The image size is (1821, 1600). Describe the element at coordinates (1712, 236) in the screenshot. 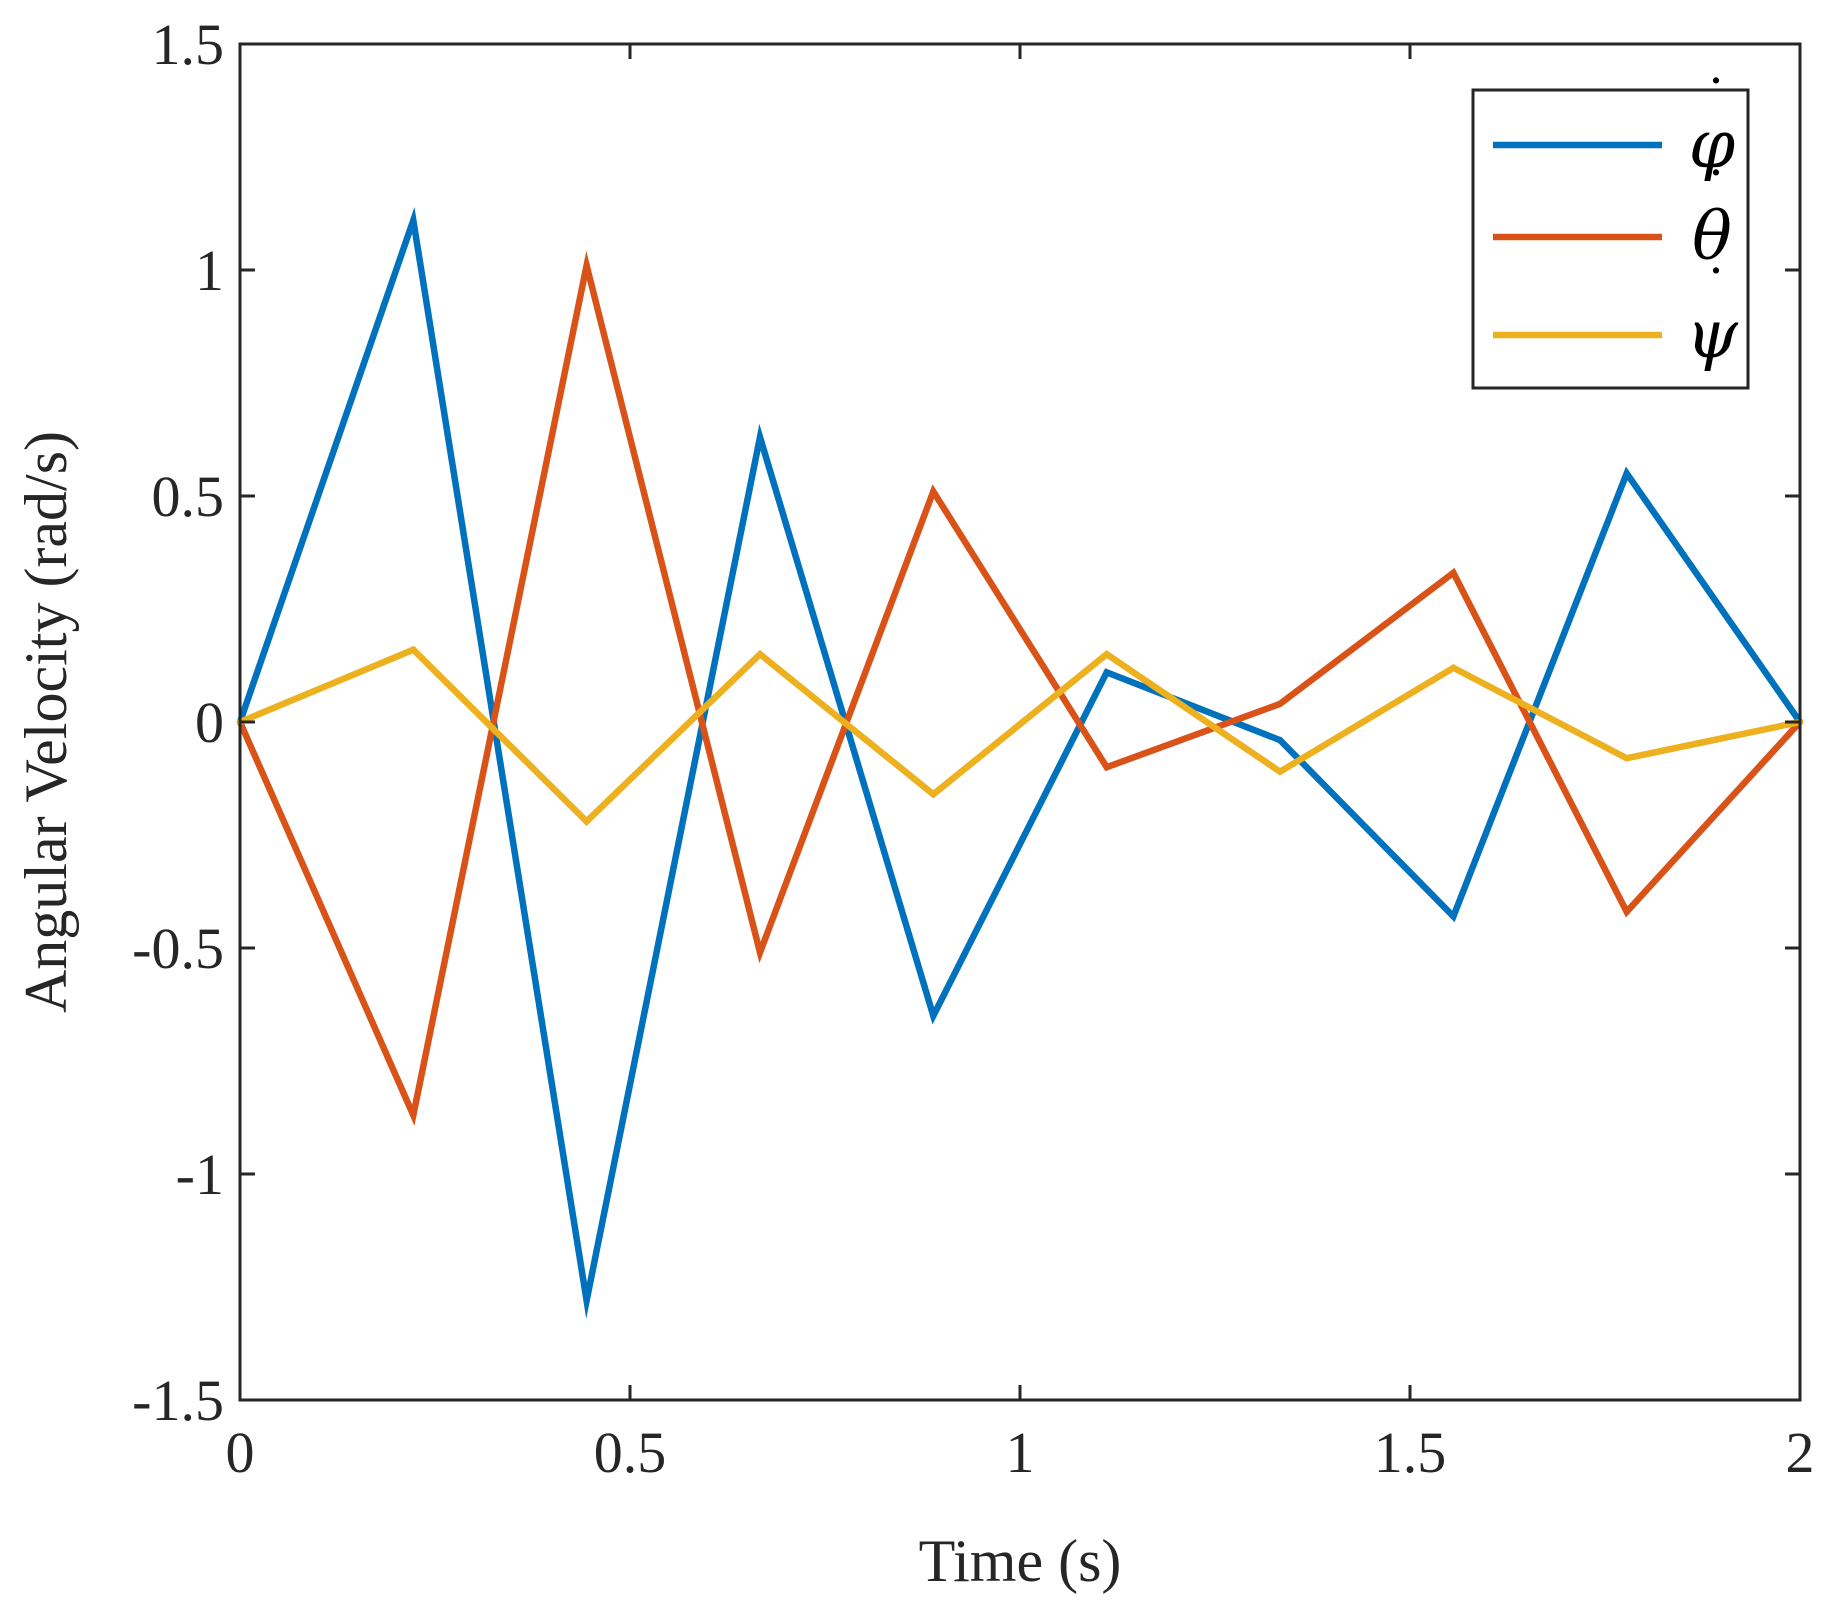

I see `legend-label-2: θ` at that location.